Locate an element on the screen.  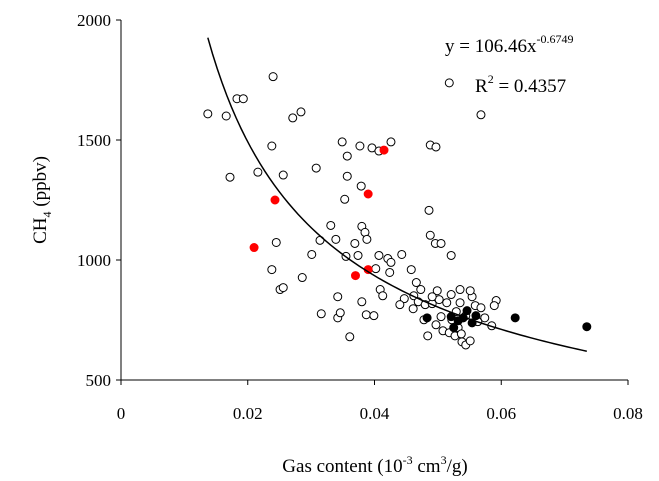
y-tick-label: 1500 is located at coordinates (94, 140).